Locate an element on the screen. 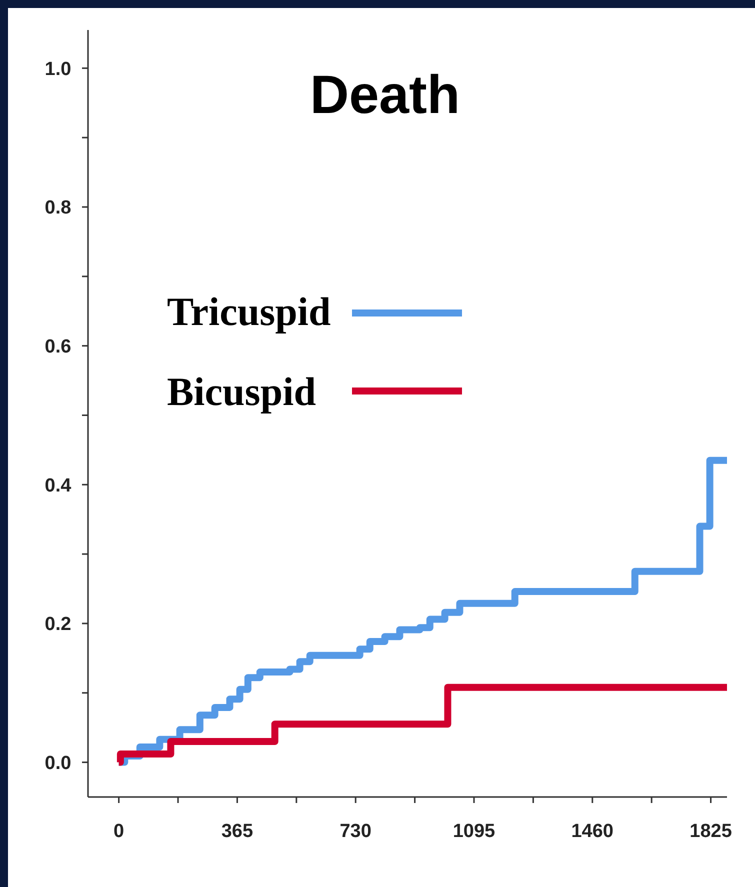 This screenshot has width=755, height=887. x-tick-label: 0 is located at coordinates (119, 831).